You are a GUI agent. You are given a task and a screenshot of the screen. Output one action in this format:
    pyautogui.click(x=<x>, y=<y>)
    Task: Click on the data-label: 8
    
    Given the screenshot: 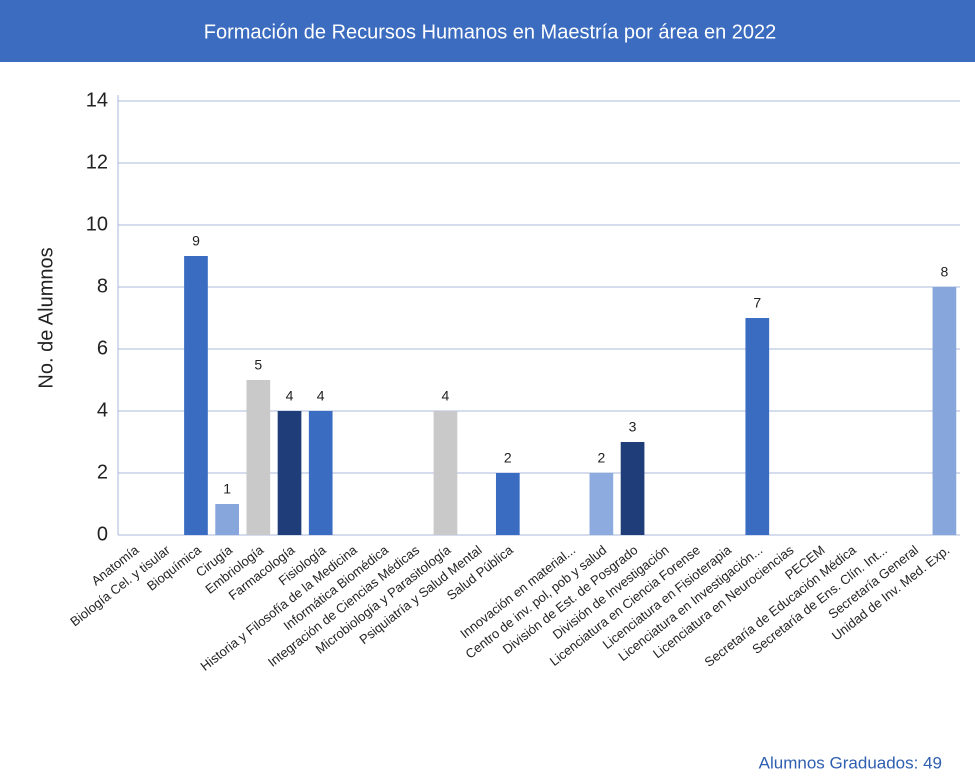 What is the action you would take?
    pyautogui.click(x=945, y=272)
    